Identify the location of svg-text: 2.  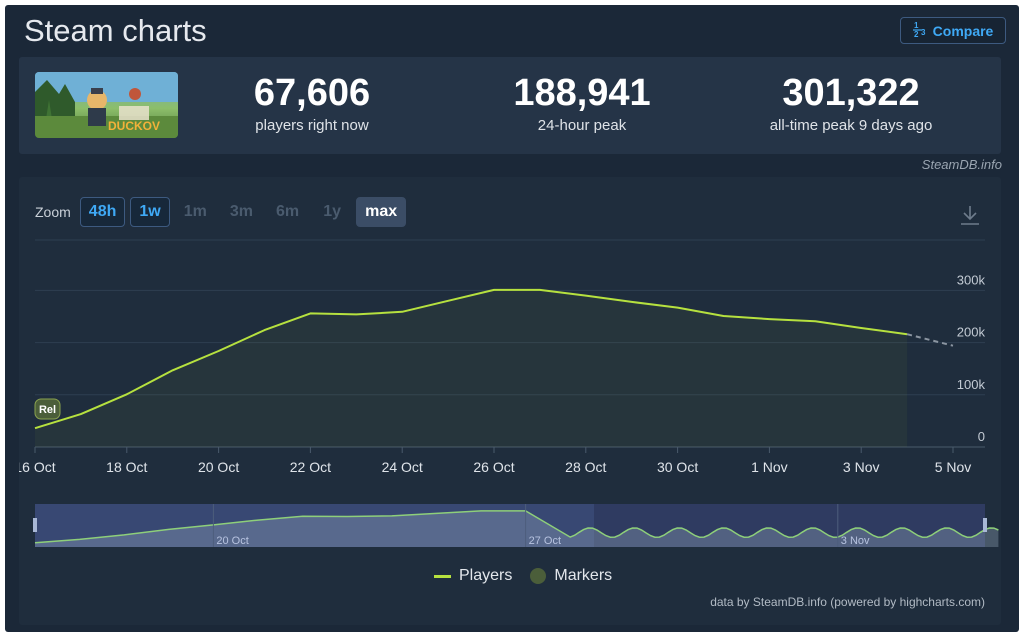
(916, 33).